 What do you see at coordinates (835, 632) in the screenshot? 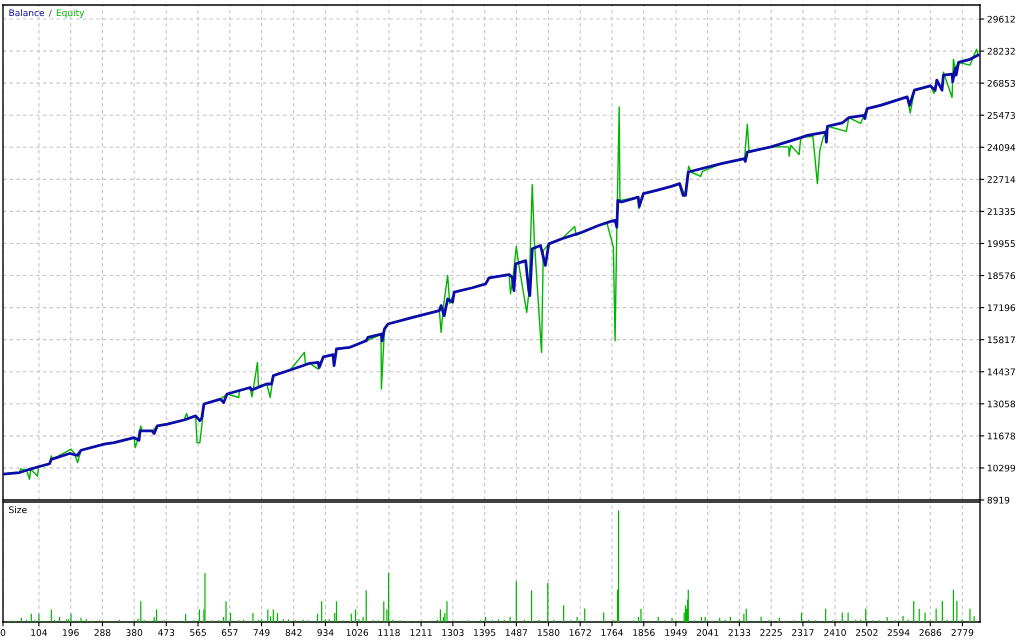
I see `x-tick-label: 2410` at bounding box center [835, 632].